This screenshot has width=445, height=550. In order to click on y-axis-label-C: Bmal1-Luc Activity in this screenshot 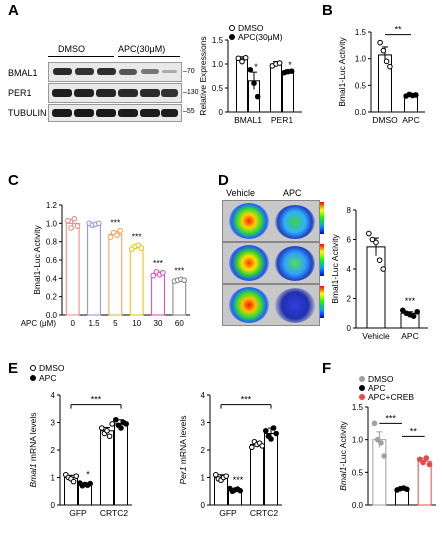, I will do `click(37, 260)`.